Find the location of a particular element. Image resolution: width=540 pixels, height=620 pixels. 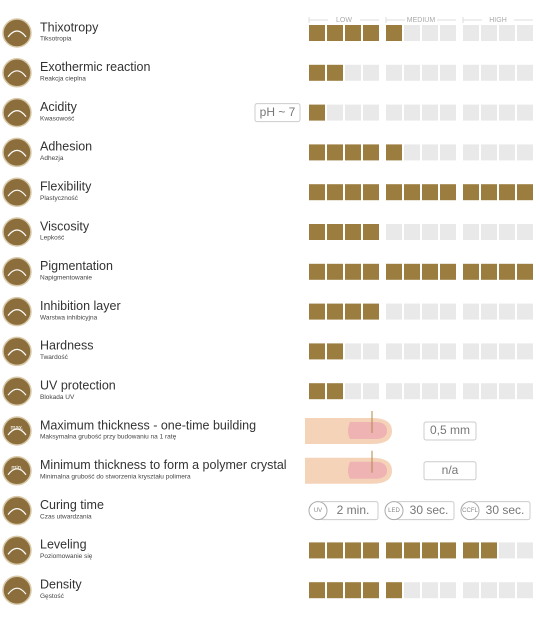

row-title: Curing time is located at coordinates (72, 505).